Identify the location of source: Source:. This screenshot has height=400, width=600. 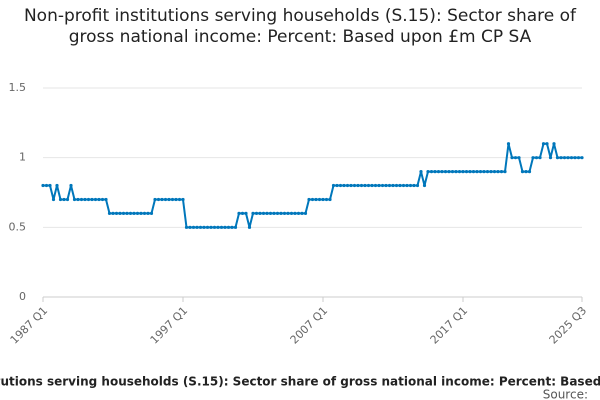
(565, 394).